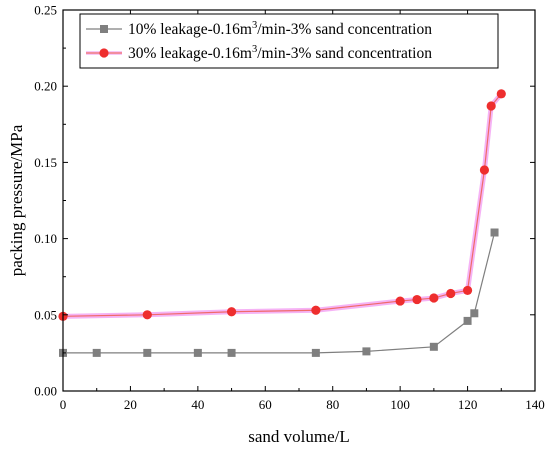 This screenshot has width=550, height=450. What do you see at coordinates (45, 314) in the screenshot?
I see `y-tick-label: 0.05` at bounding box center [45, 314].